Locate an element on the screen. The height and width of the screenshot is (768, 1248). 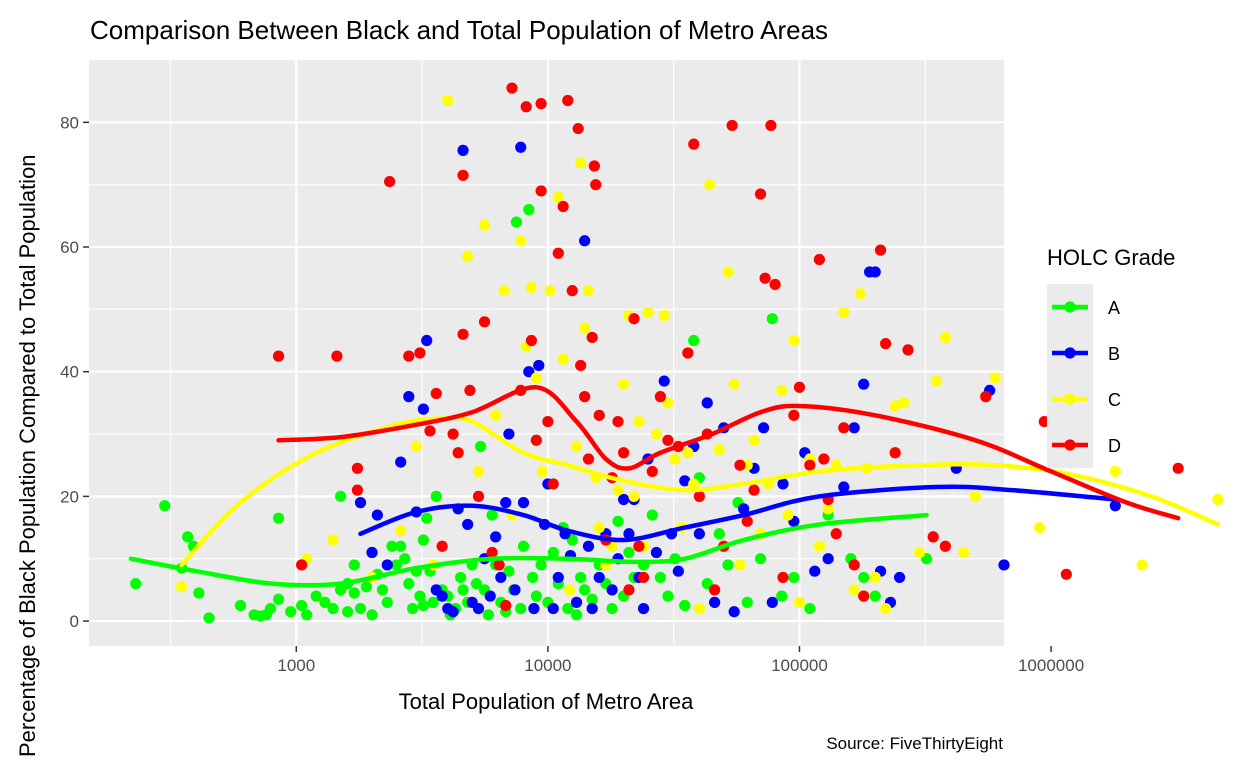
y-tick-label: 40 is located at coordinates (69, 372).